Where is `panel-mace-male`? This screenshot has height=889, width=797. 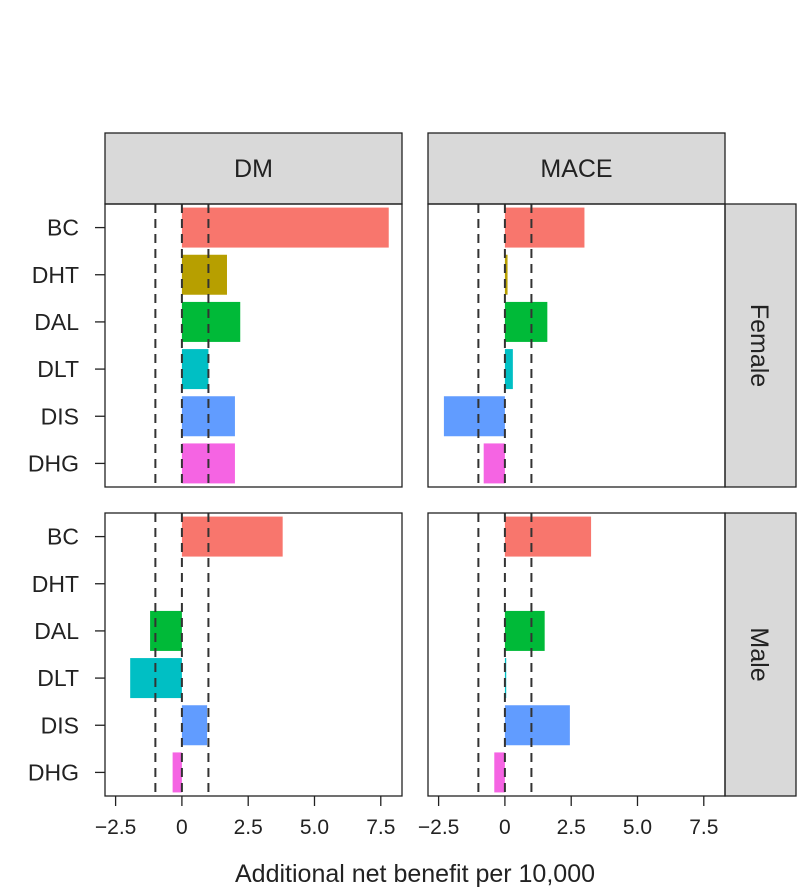
panel-mace-male is located at coordinates (576, 654).